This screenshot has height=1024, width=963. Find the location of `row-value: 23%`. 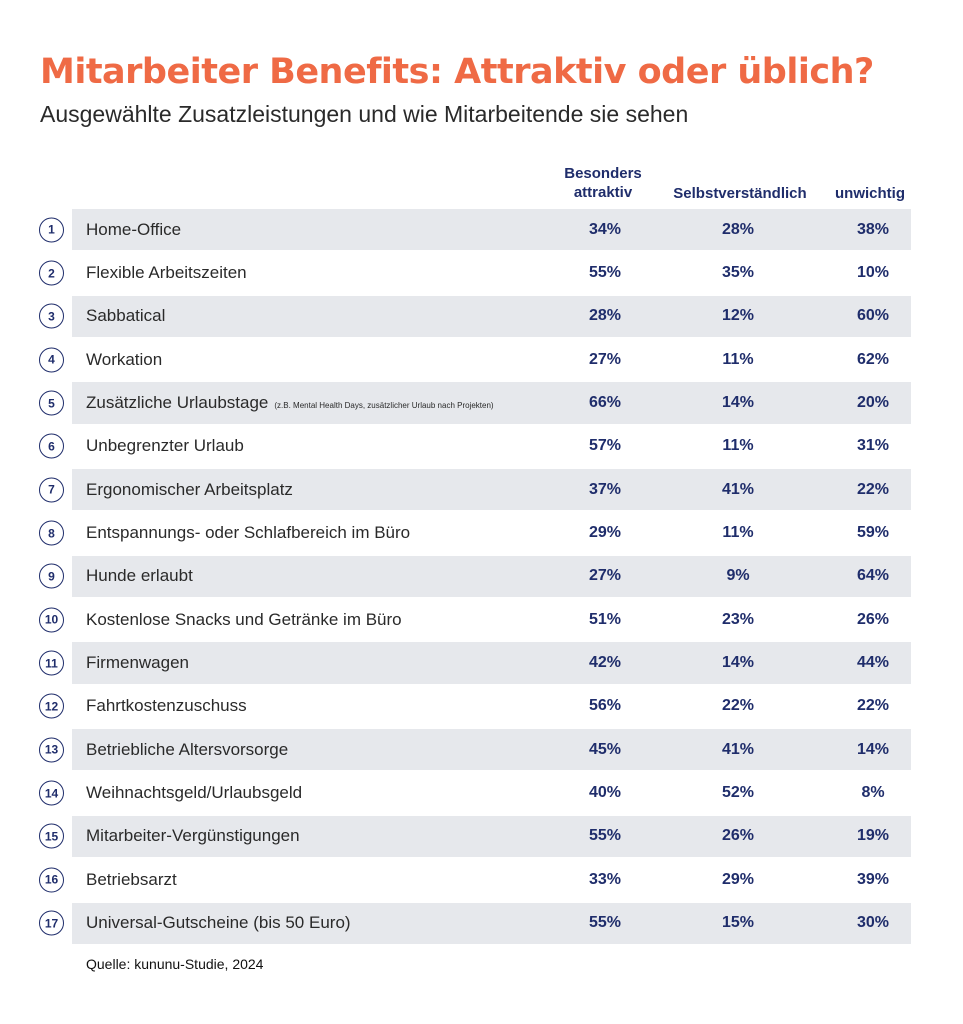

row-value: 23% is located at coordinates (738, 619).